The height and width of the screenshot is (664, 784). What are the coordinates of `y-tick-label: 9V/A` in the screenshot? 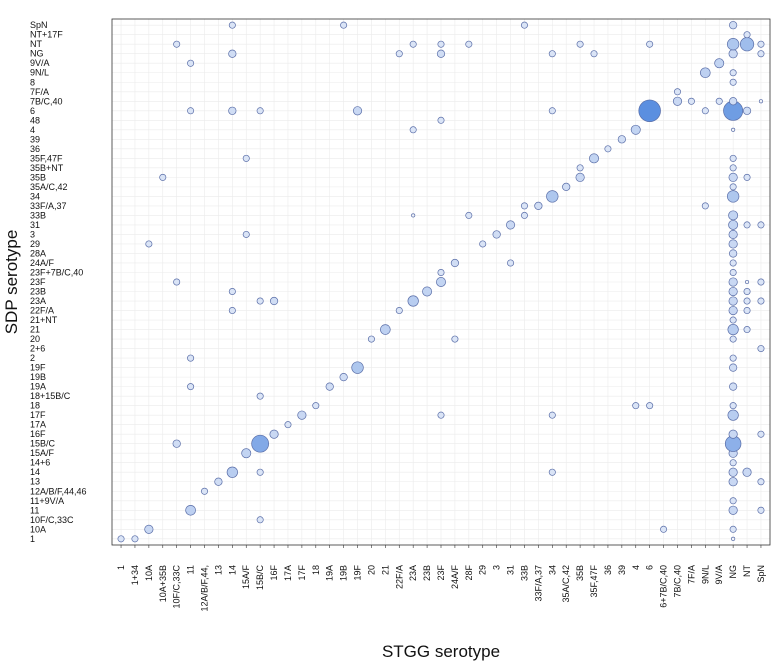 It's located at (40, 63).